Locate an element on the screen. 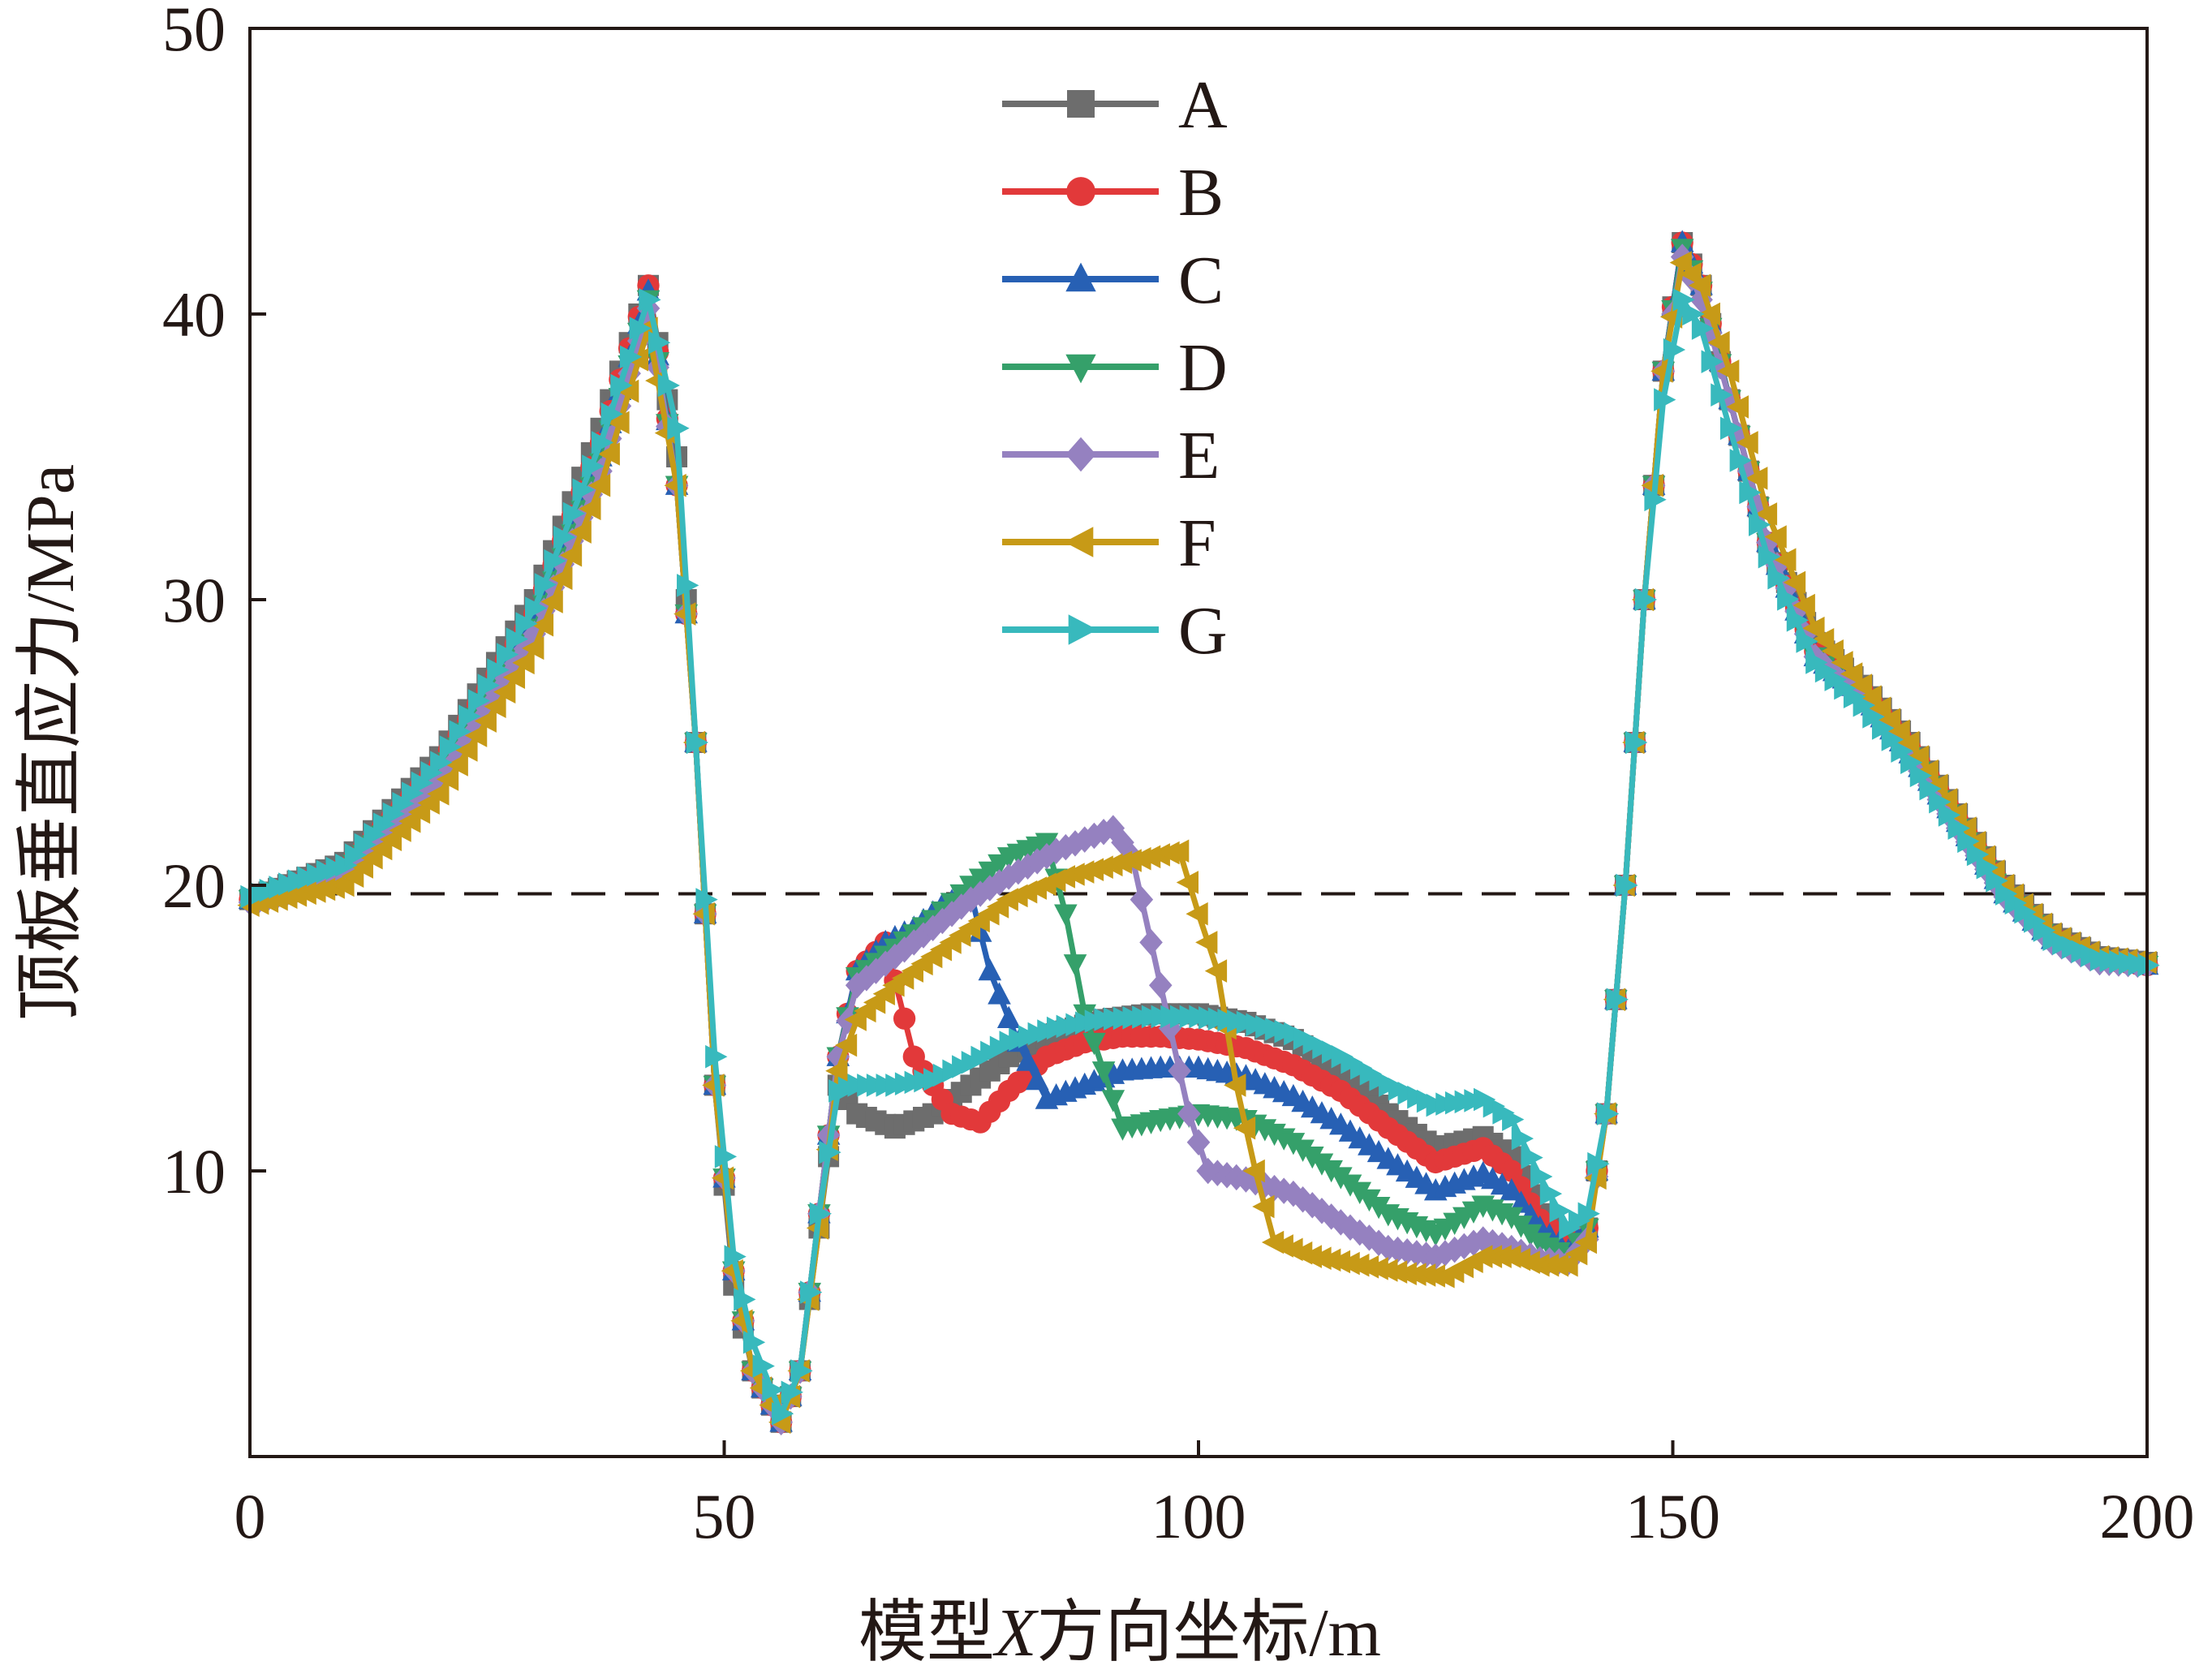 This screenshot has width=2212, height=1674. y-tick-label: 50 is located at coordinates (194, 32).